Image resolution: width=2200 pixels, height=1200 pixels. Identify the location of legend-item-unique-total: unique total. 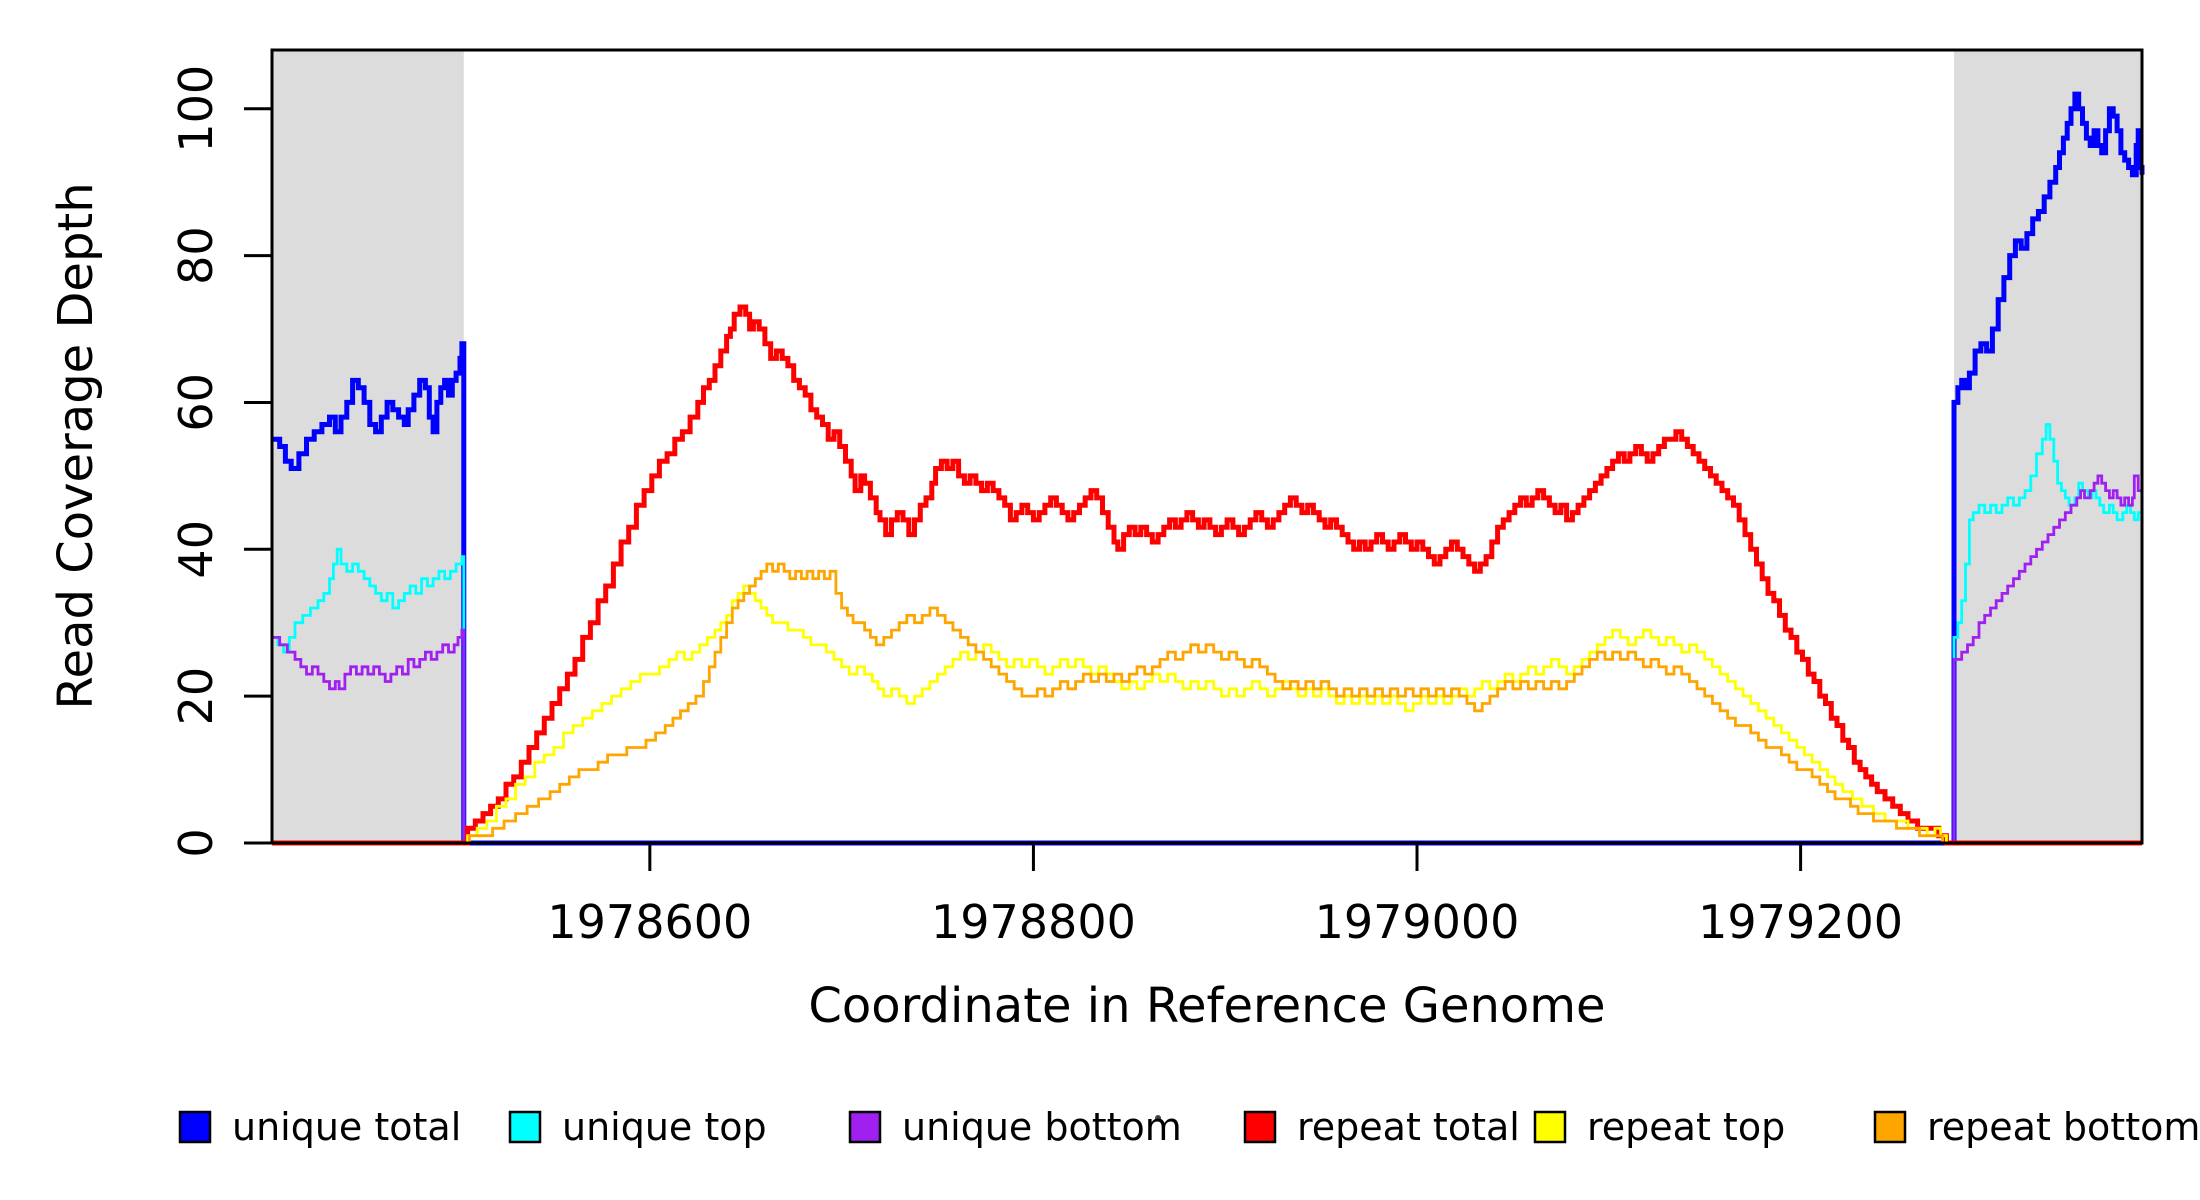
(319, 1127).